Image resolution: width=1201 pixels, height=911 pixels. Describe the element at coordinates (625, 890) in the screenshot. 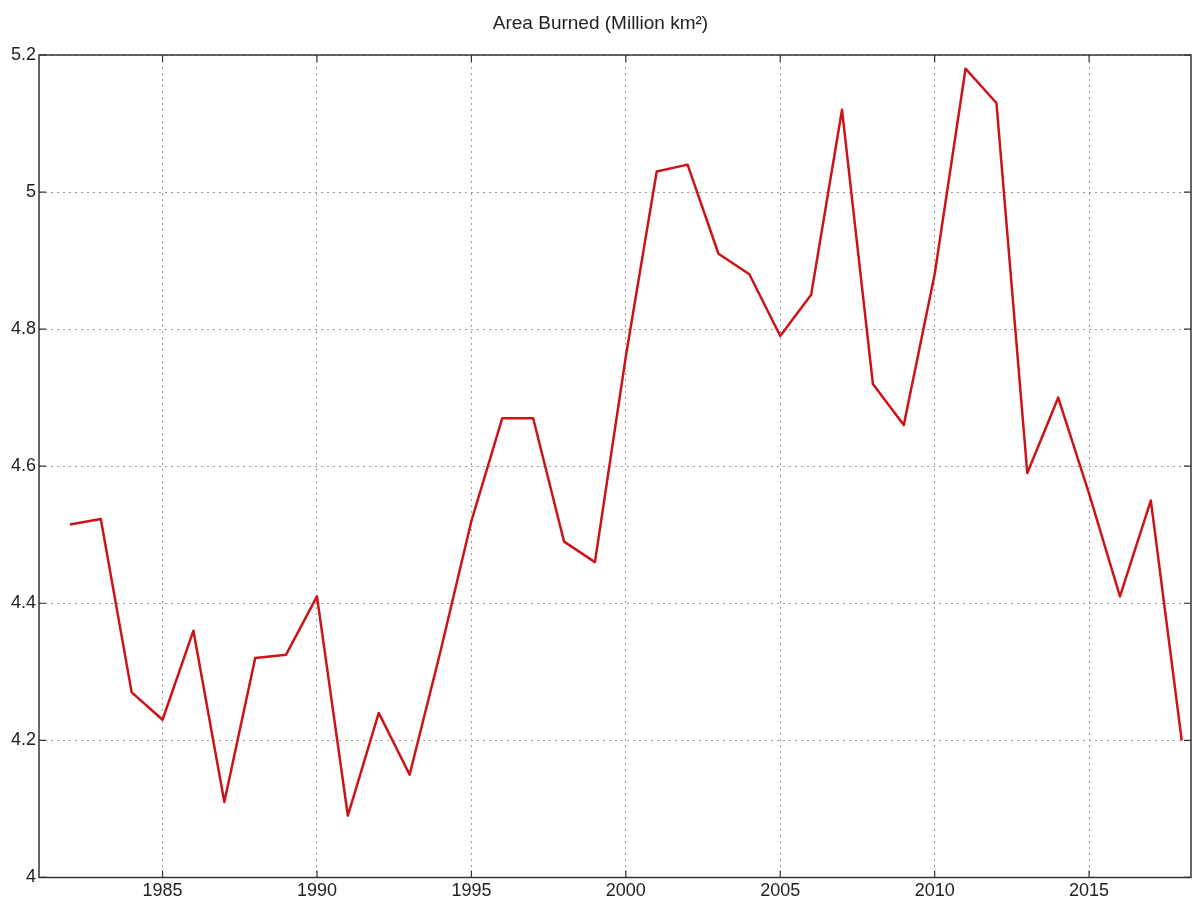

I see `x-tick-label: 2000` at that location.